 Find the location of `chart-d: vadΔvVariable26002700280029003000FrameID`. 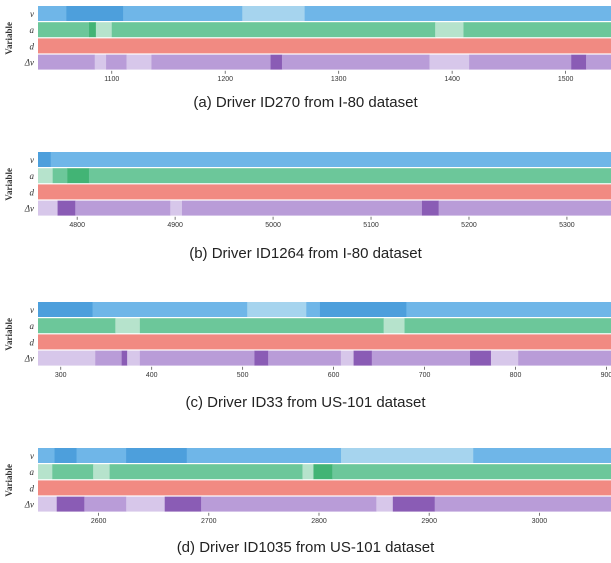

chart-d: vadΔvVariable26002700280029003000FrameID is located at coordinates (307, 486).